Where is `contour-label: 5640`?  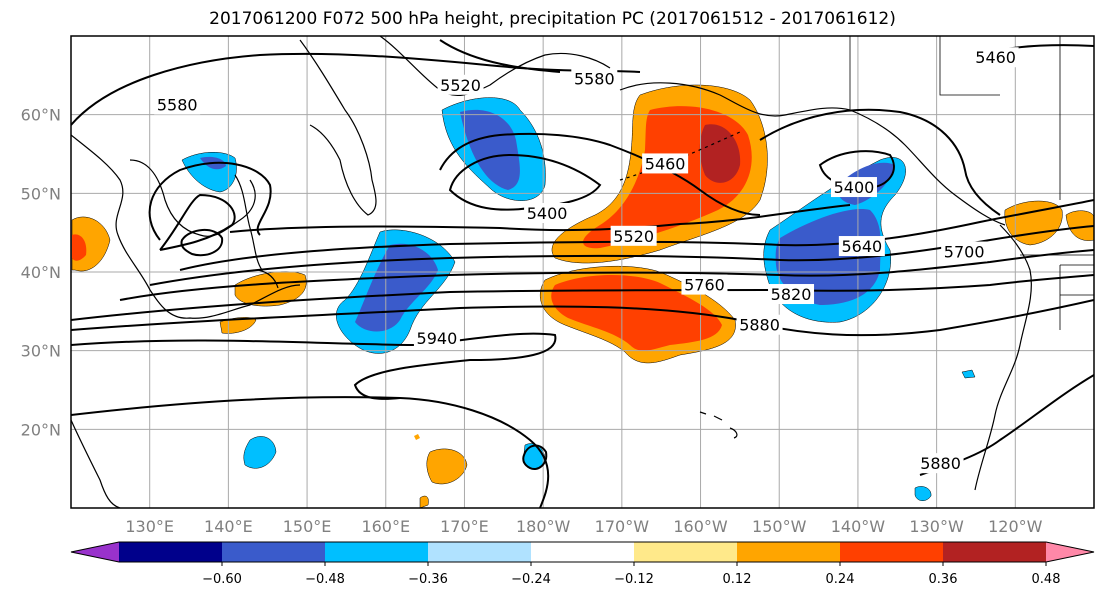
contour-label: 5640 is located at coordinates (861, 246).